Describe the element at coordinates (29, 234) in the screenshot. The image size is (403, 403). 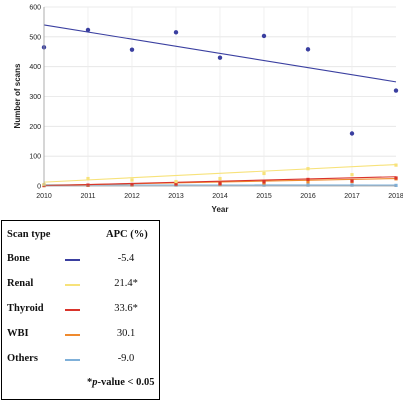
I see `legend-header-scan-type: Scan type` at that location.